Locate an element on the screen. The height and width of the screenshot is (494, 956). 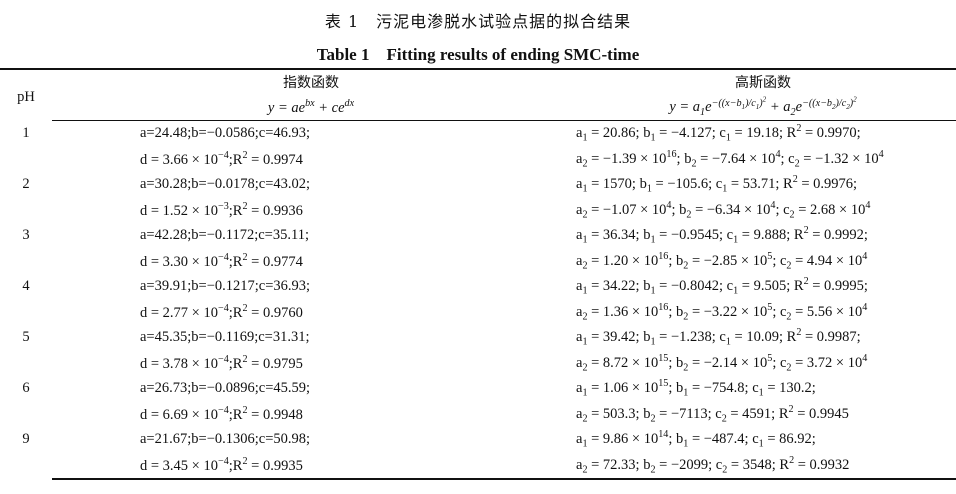
text-run: d = 3.66 × 10 is located at coordinates (179, 159).